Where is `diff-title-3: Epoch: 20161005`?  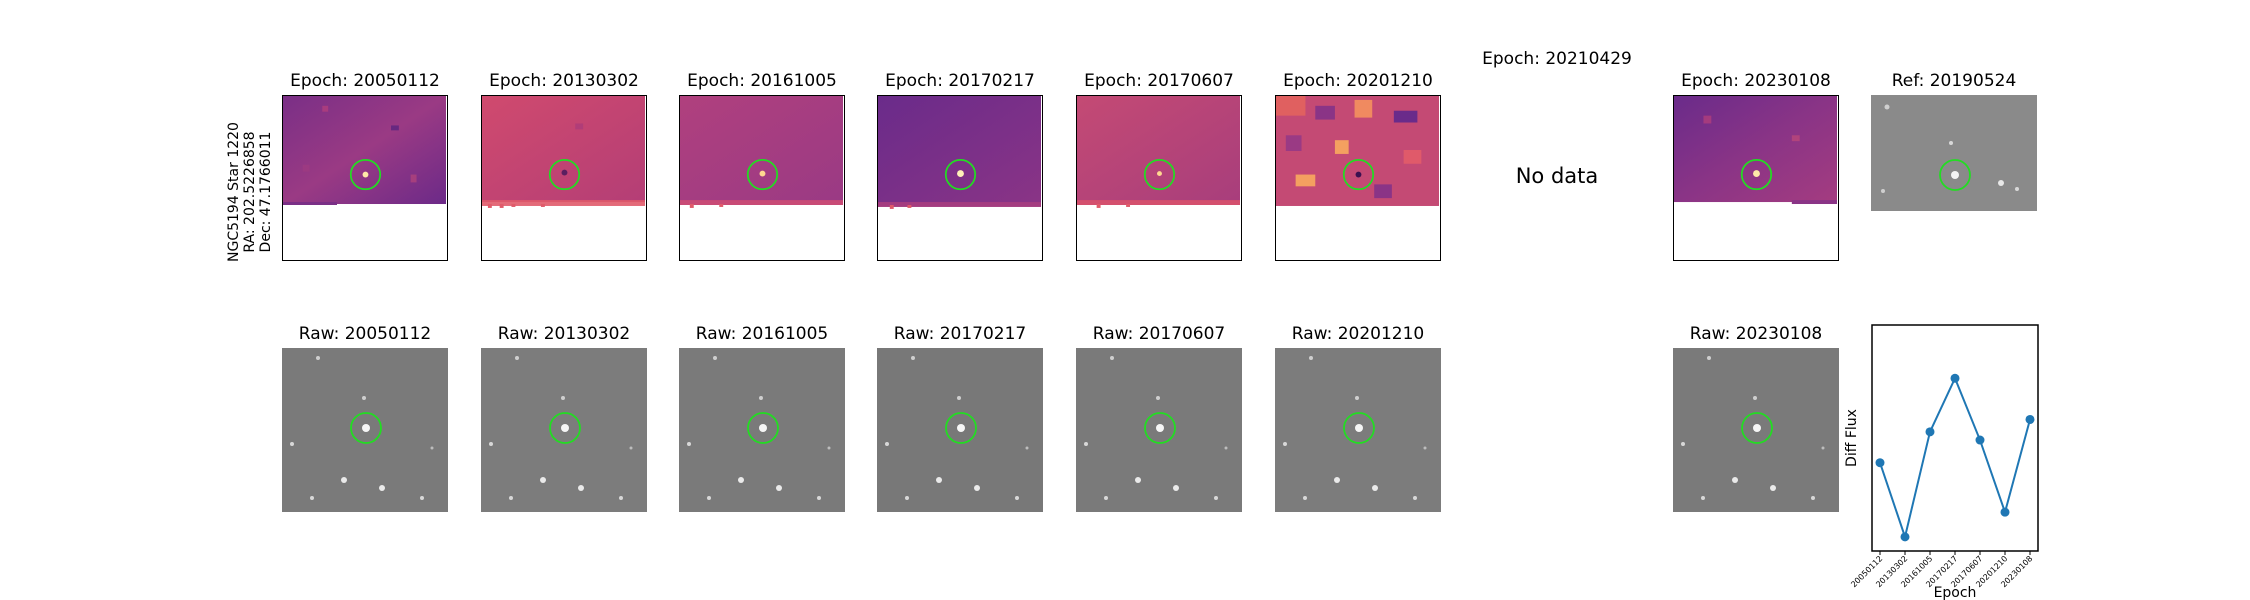
diff-title-3: Epoch: 20161005 is located at coordinates (762, 81).